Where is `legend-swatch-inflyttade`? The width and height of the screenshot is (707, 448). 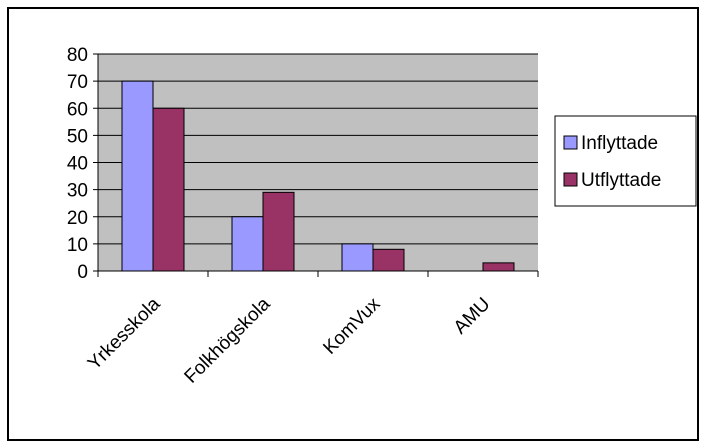 legend-swatch-inflyttade is located at coordinates (570, 142).